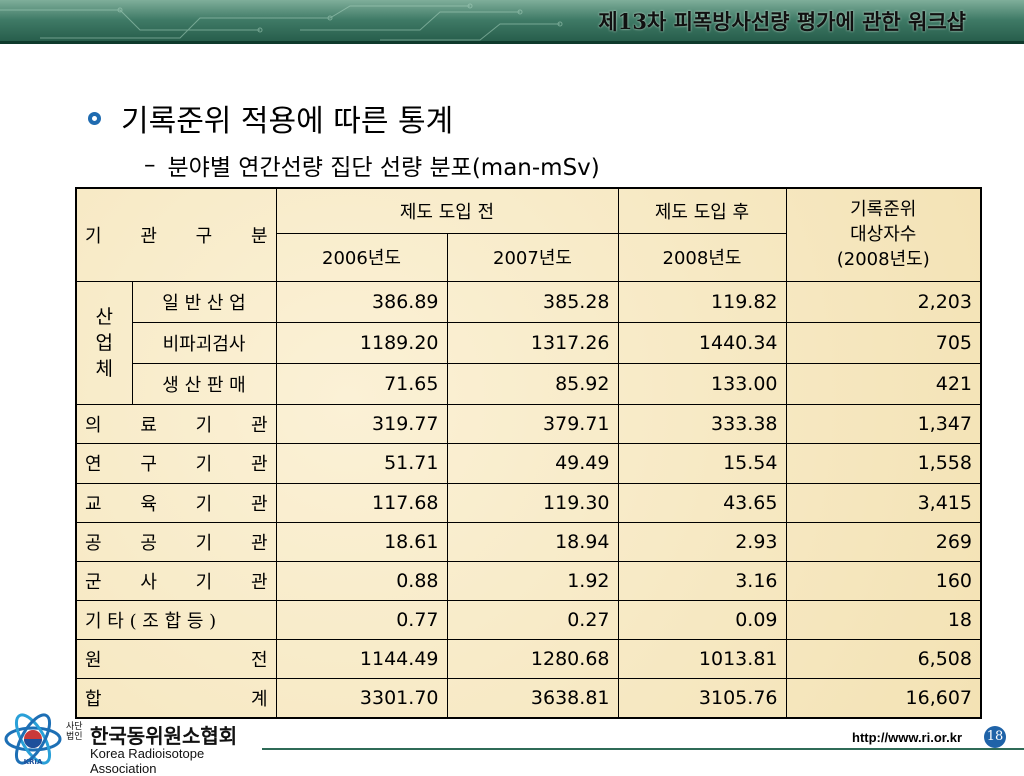  Describe the element at coordinates (702, 659) in the screenshot. I see `cell-2008: 1013.81` at that location.